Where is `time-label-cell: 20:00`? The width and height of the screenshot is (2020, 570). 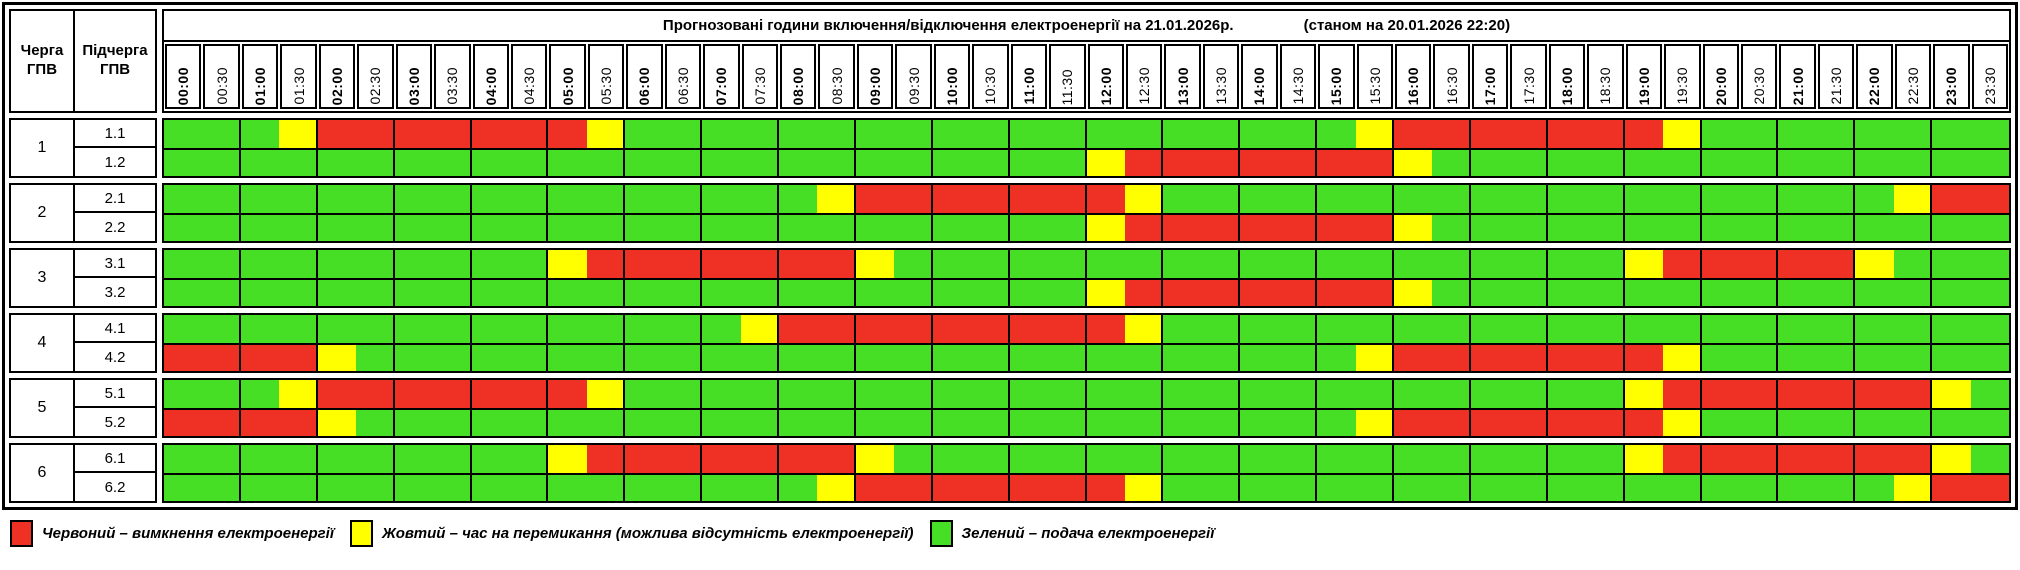
time-label-cell: 20:00 is located at coordinates (1720, 76).